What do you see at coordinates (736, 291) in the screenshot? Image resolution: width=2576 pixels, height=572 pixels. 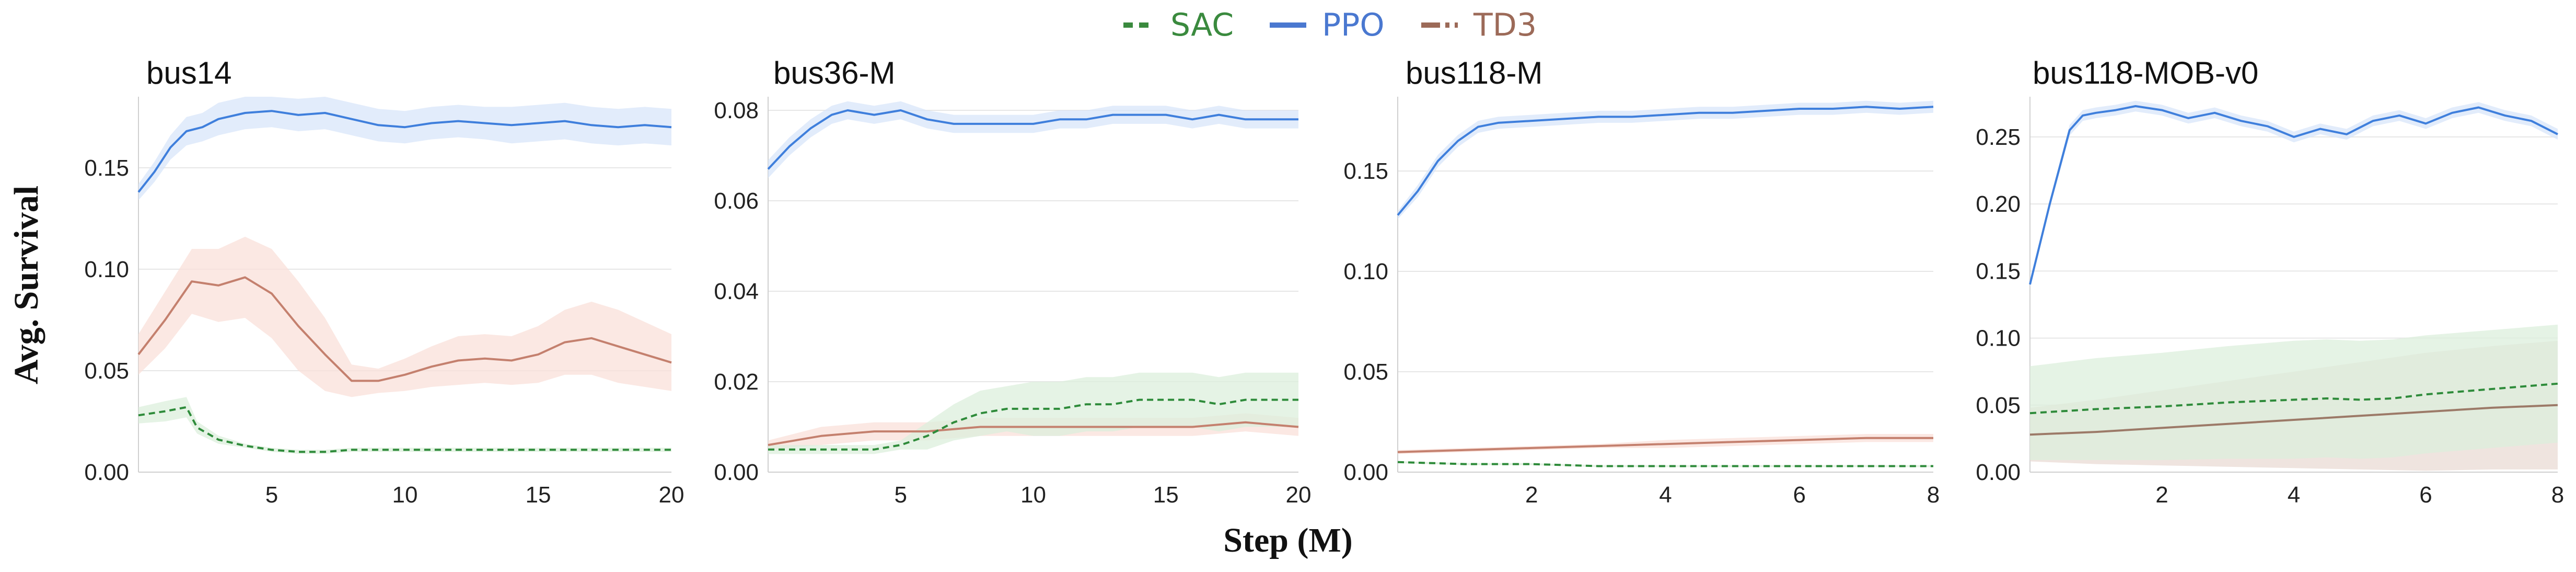 I see `y-tick-label: 0.04` at bounding box center [736, 291].